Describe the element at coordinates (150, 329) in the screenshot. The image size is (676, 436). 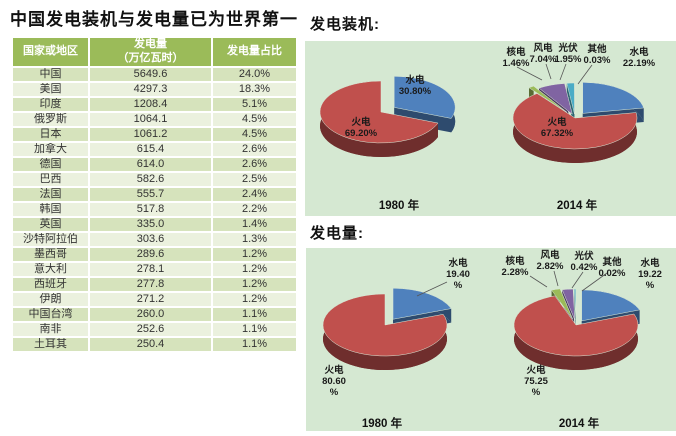
I see `generation-cell: 252.6` at that location.